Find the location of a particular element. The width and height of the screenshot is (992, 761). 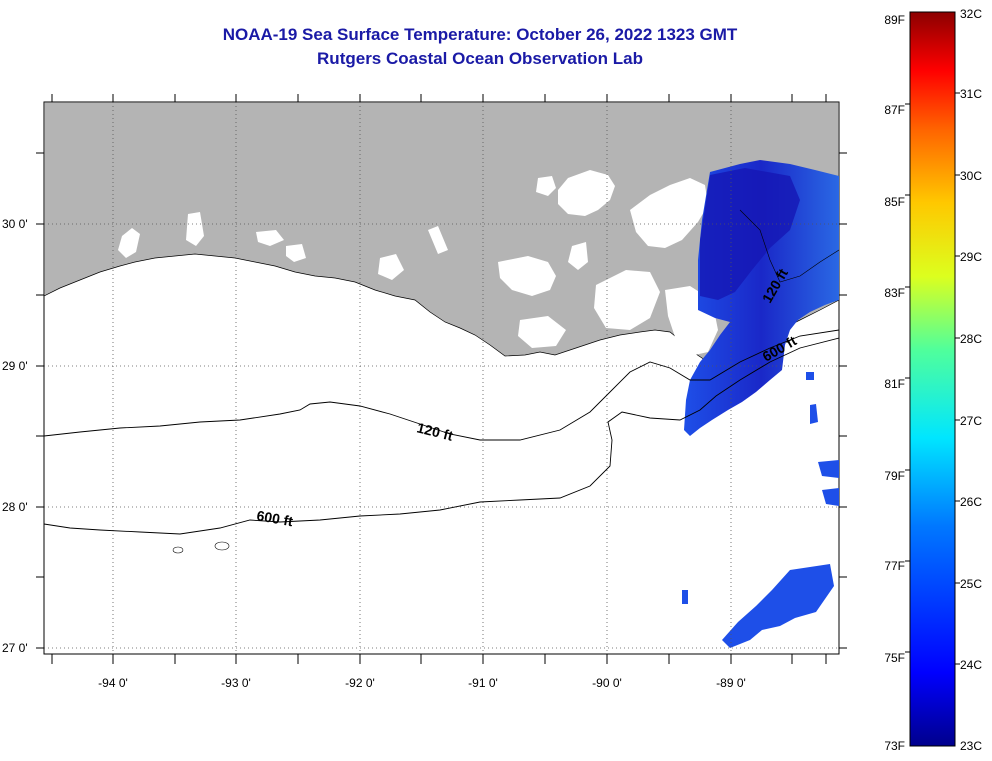

scale-label-f: 85F is located at coordinates (894, 202).